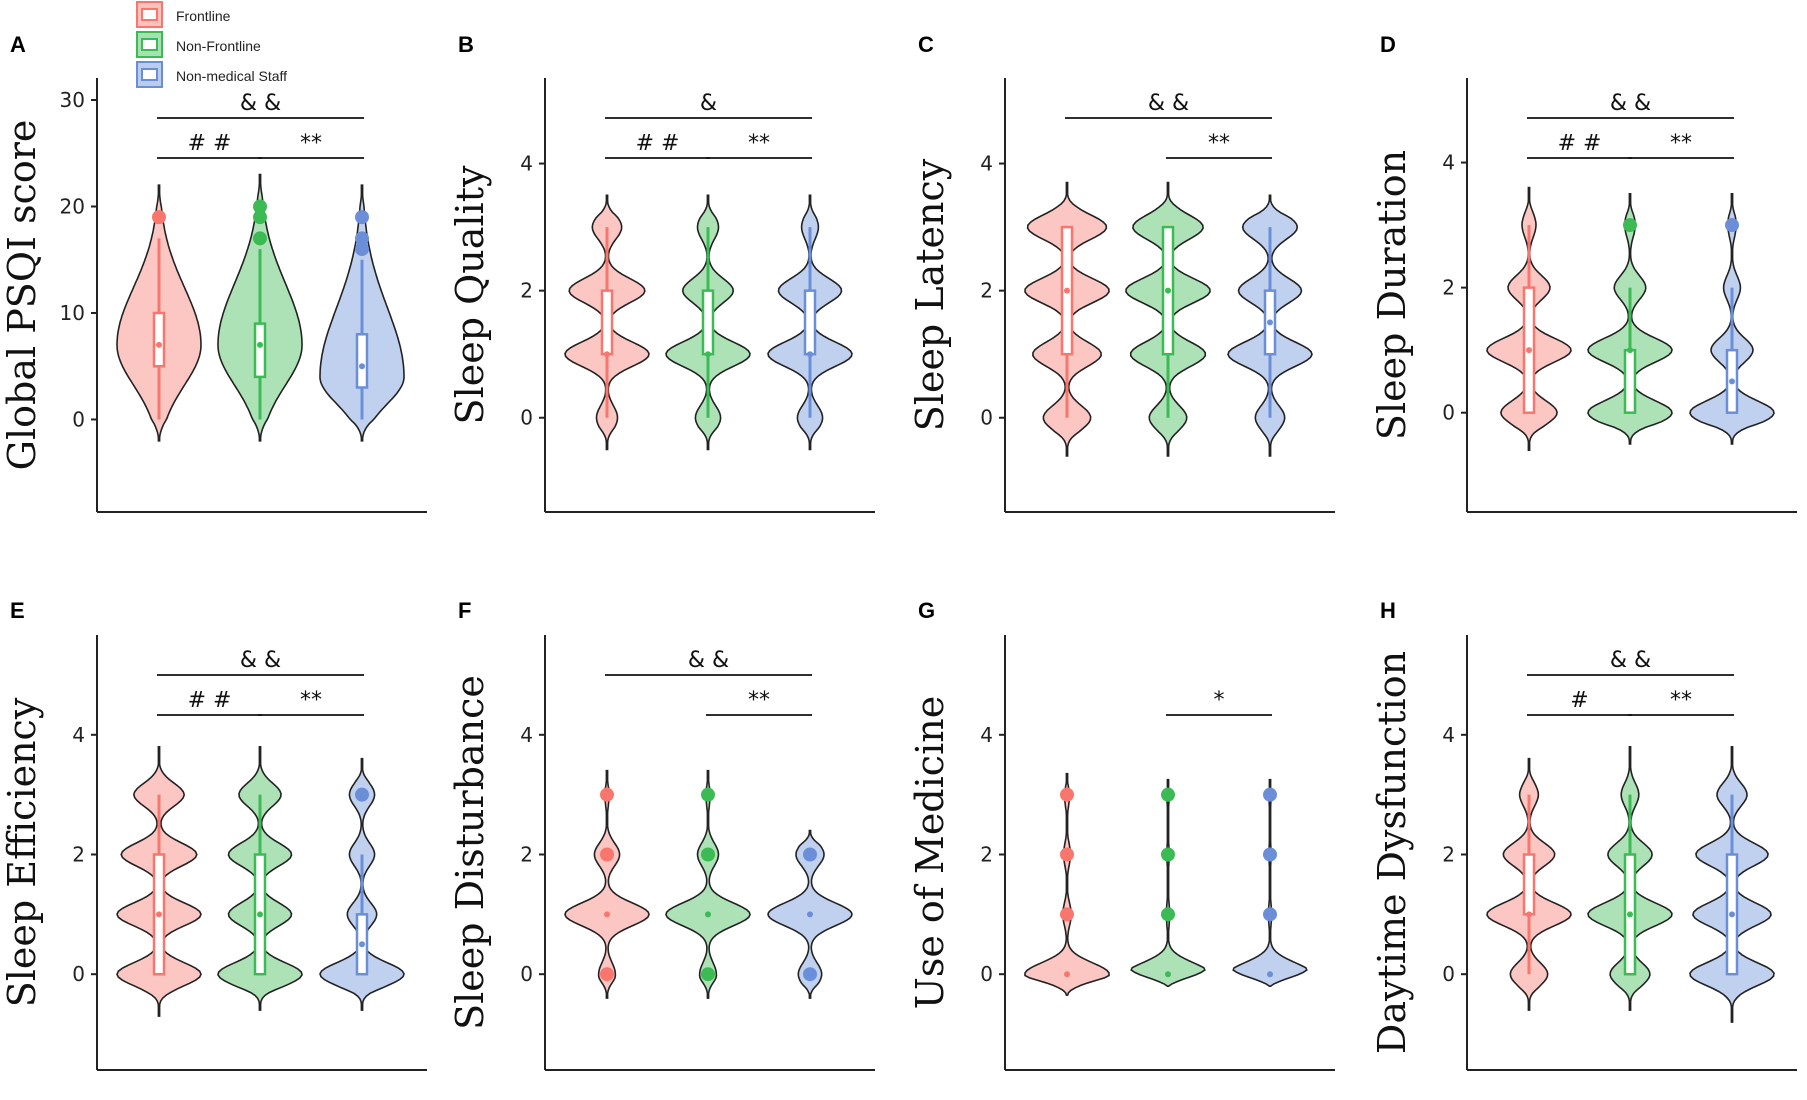 The height and width of the screenshot is (1100, 1807). What do you see at coordinates (1392, 852) in the screenshot?
I see `y-axis-title: Daytime Dysfunction` at bounding box center [1392, 852].